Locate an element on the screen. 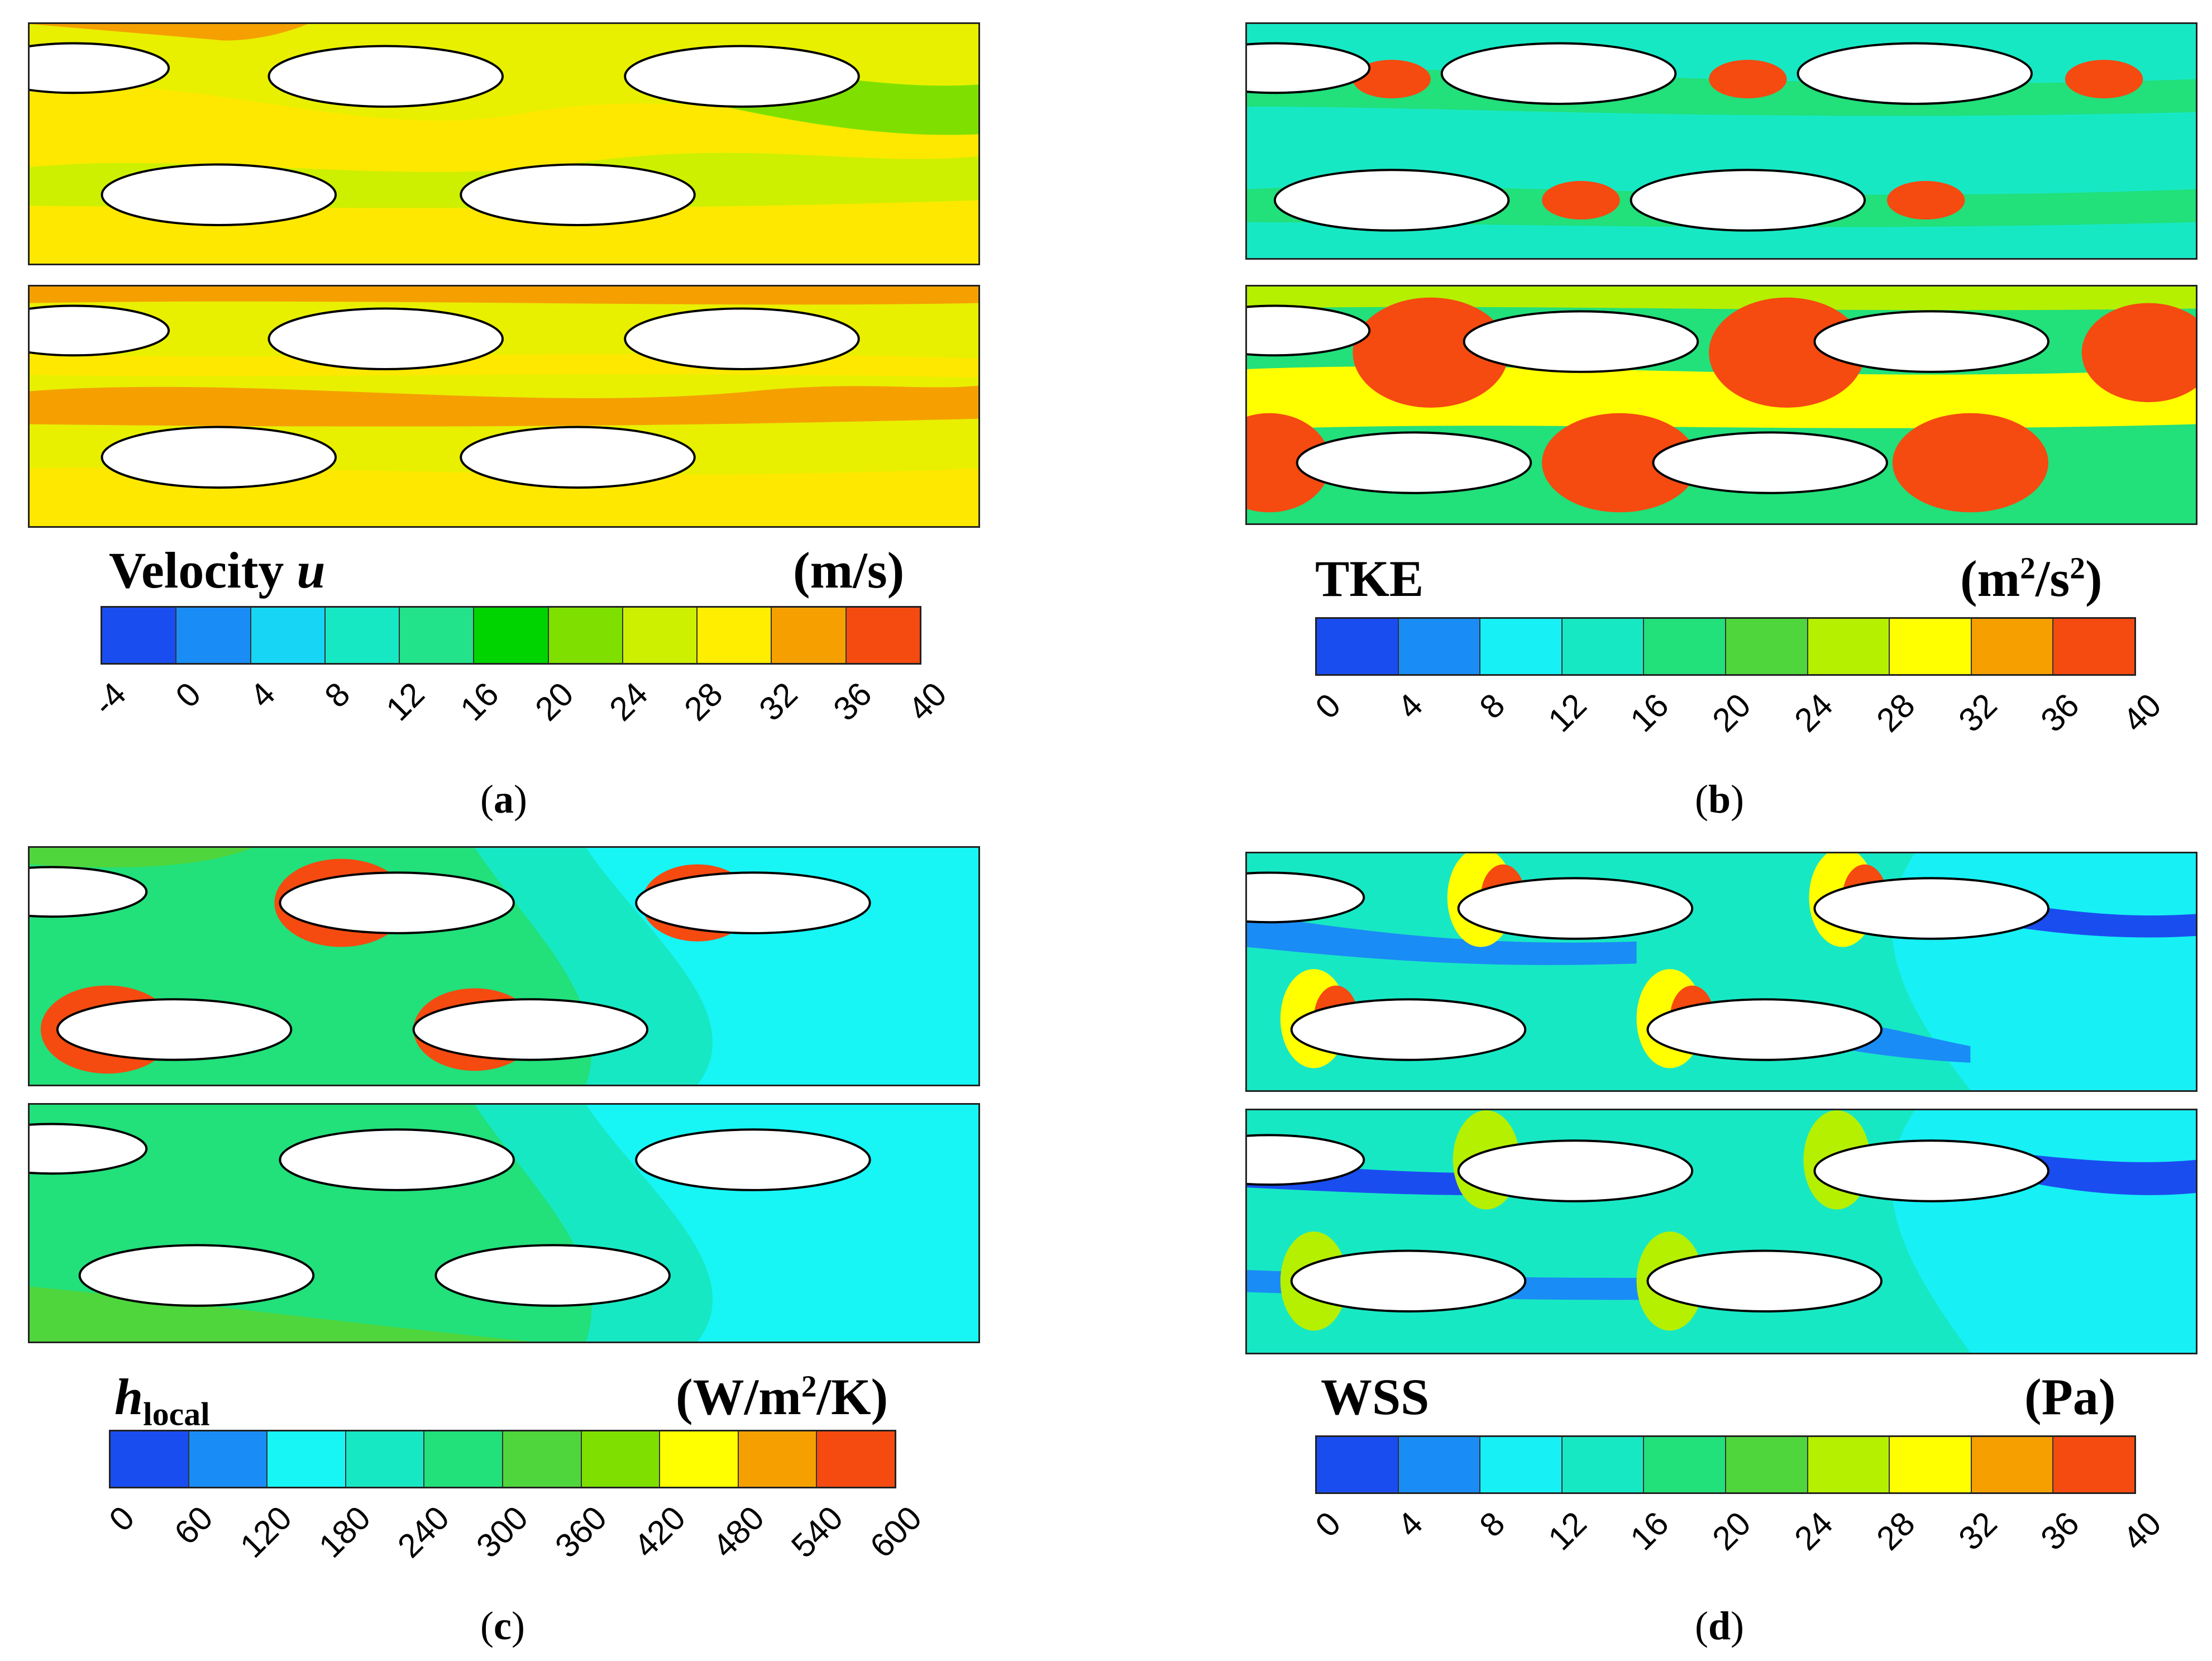 This screenshot has width=2212, height=1661. wss-contour-top is located at coordinates (1721, 972).